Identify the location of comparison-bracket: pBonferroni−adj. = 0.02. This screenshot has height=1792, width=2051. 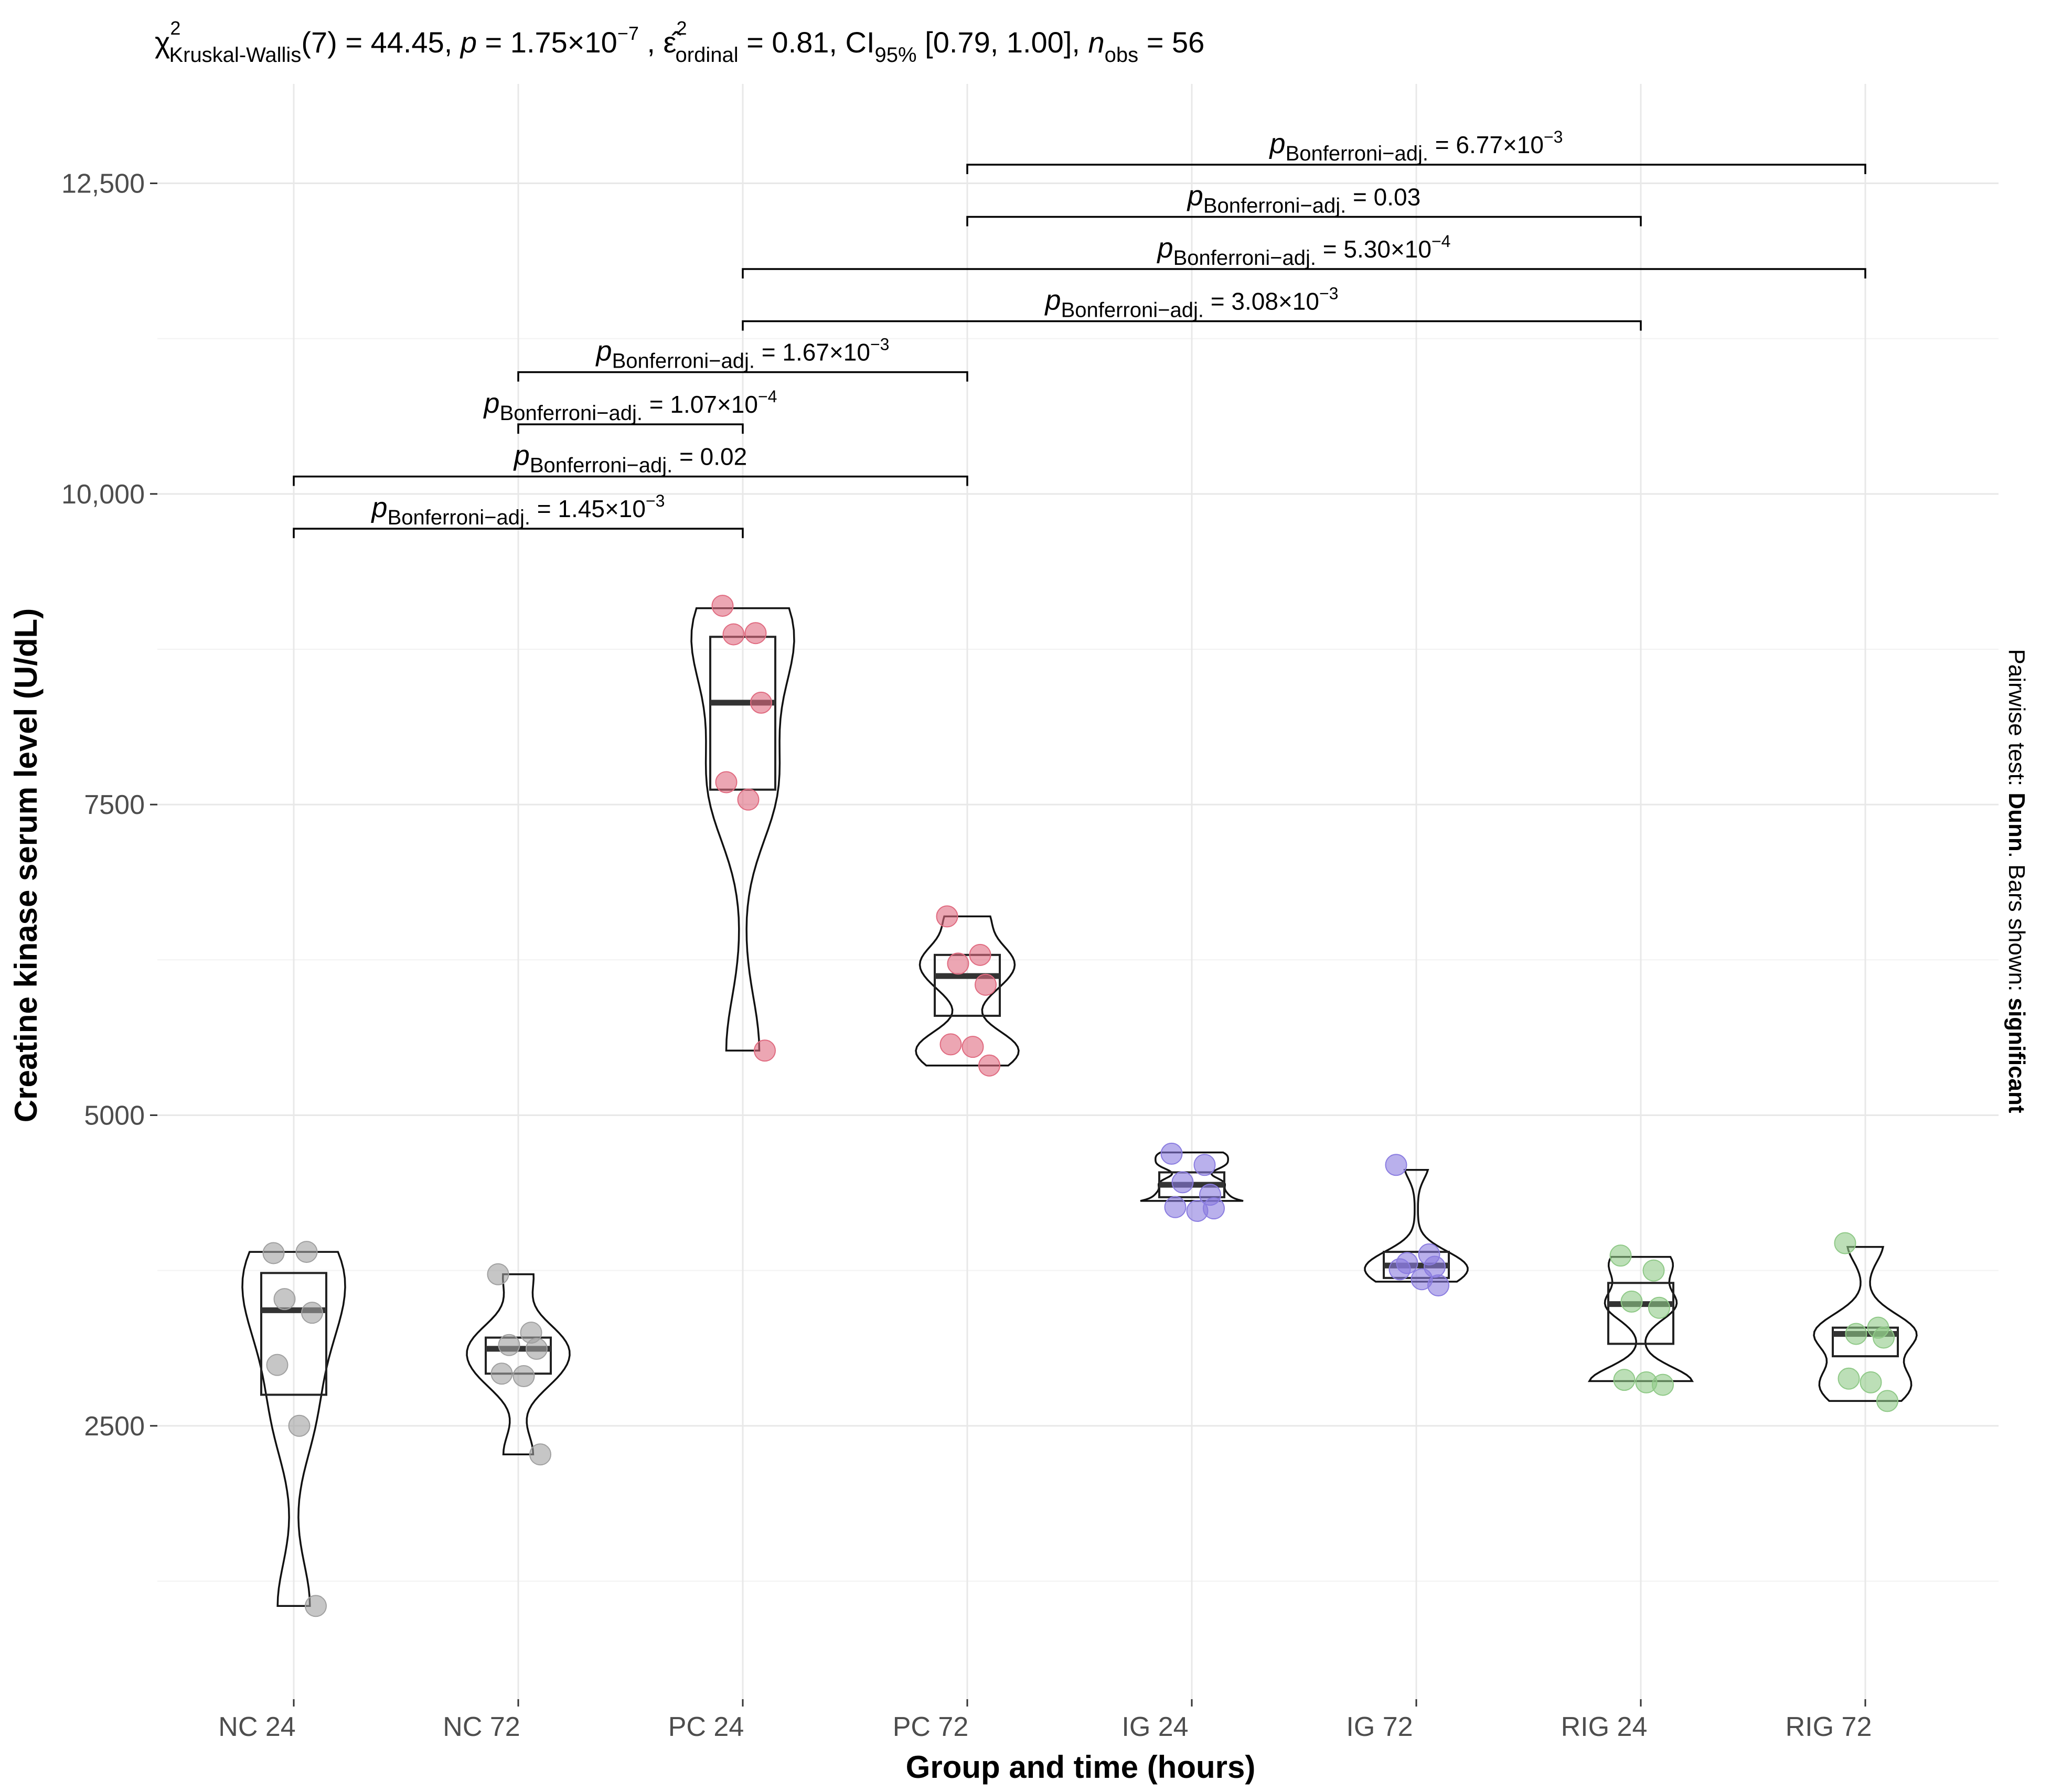
(630, 463).